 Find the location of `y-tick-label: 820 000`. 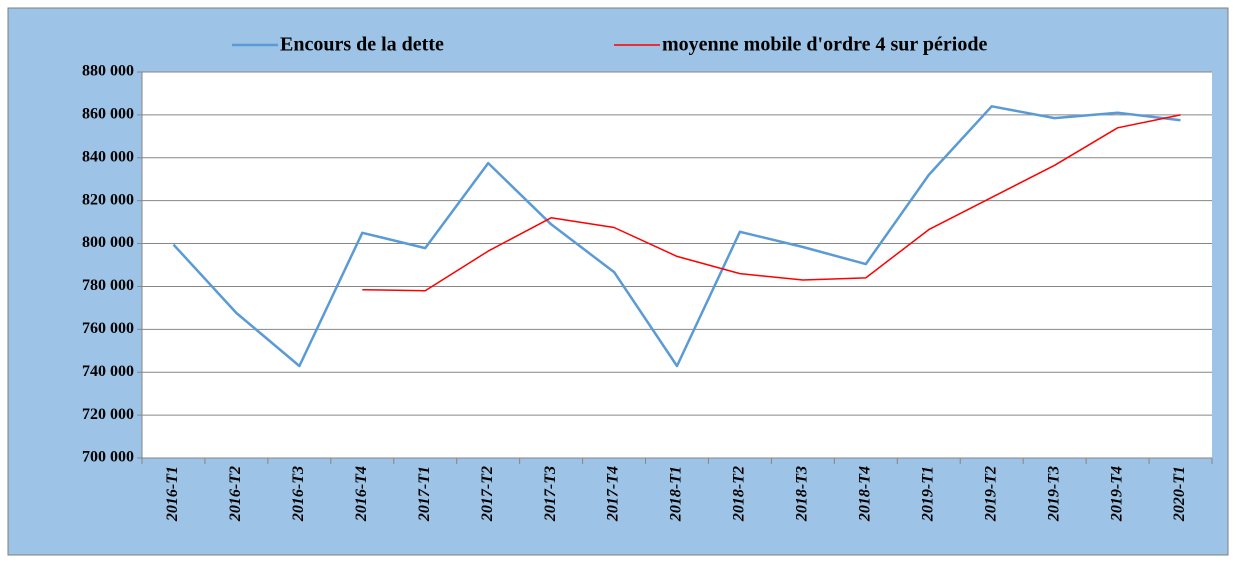

y-tick-label: 820 000 is located at coordinates (108, 199).